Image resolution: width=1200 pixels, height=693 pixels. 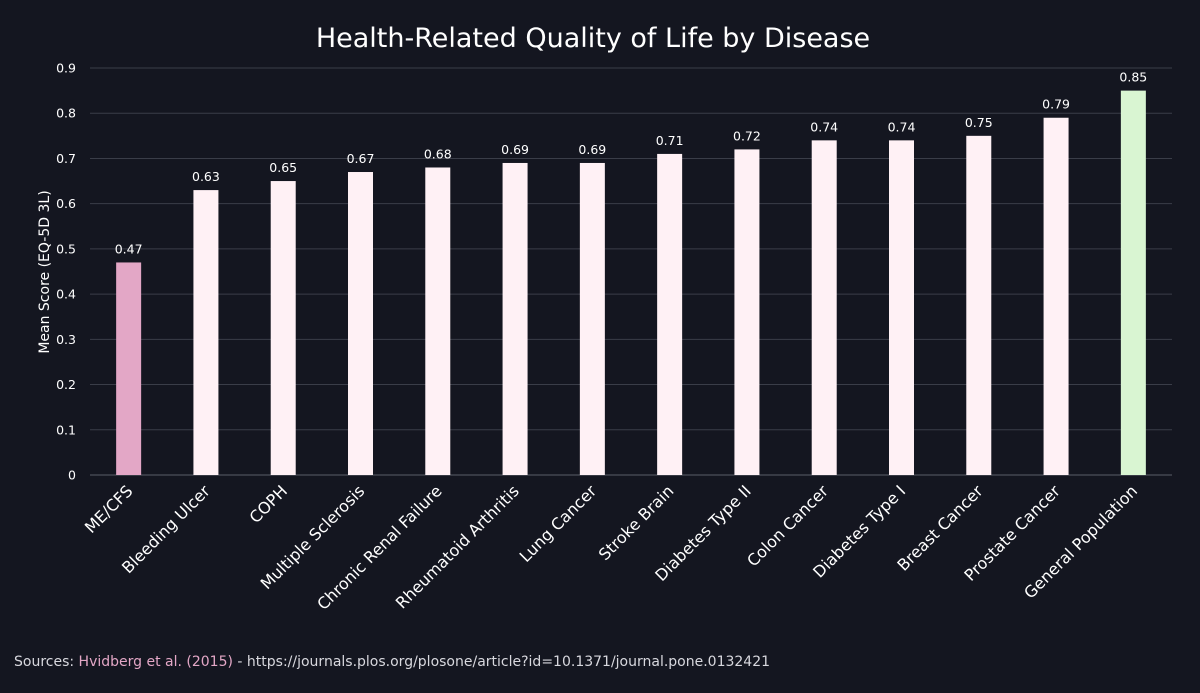 What do you see at coordinates (66, 248) in the screenshot?
I see `y-tick-label: 0.5` at bounding box center [66, 248].